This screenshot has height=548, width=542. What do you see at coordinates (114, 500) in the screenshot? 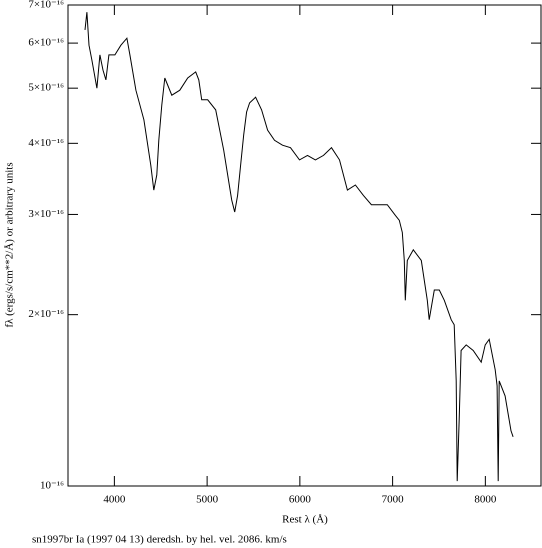
I see `x-tick-label: 4000` at bounding box center [114, 500].